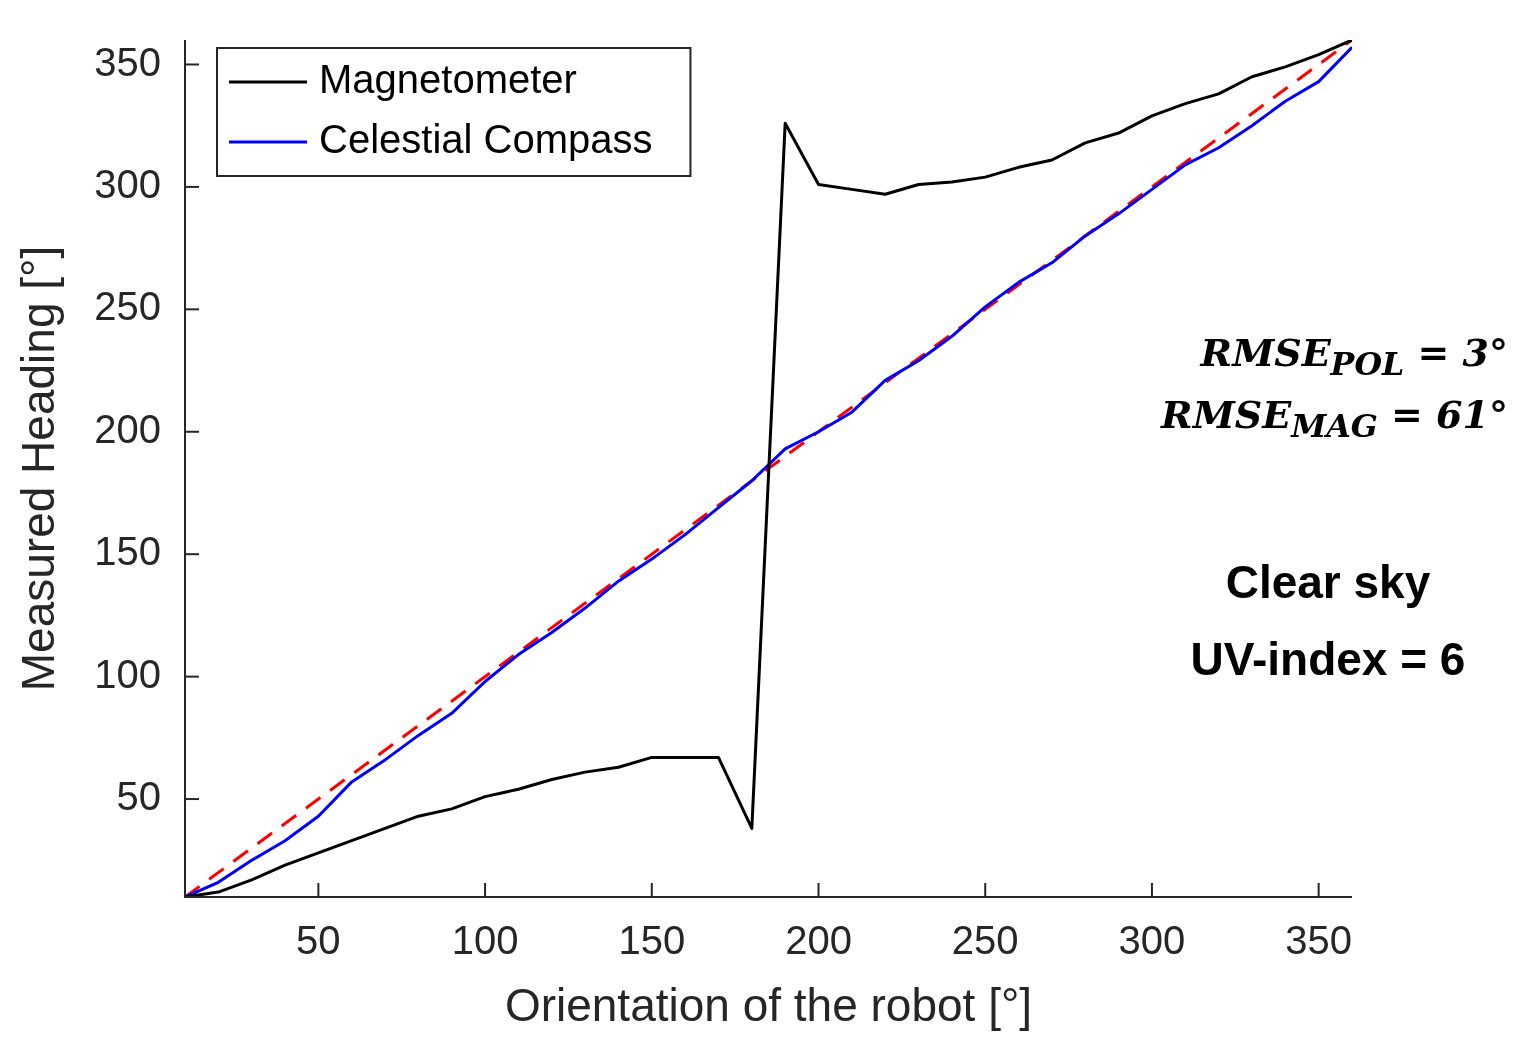 Image resolution: width=1534 pixels, height=1050 pixels. Describe the element at coordinates (318, 940) in the screenshot. I see `x-tick-label: 50` at that location.